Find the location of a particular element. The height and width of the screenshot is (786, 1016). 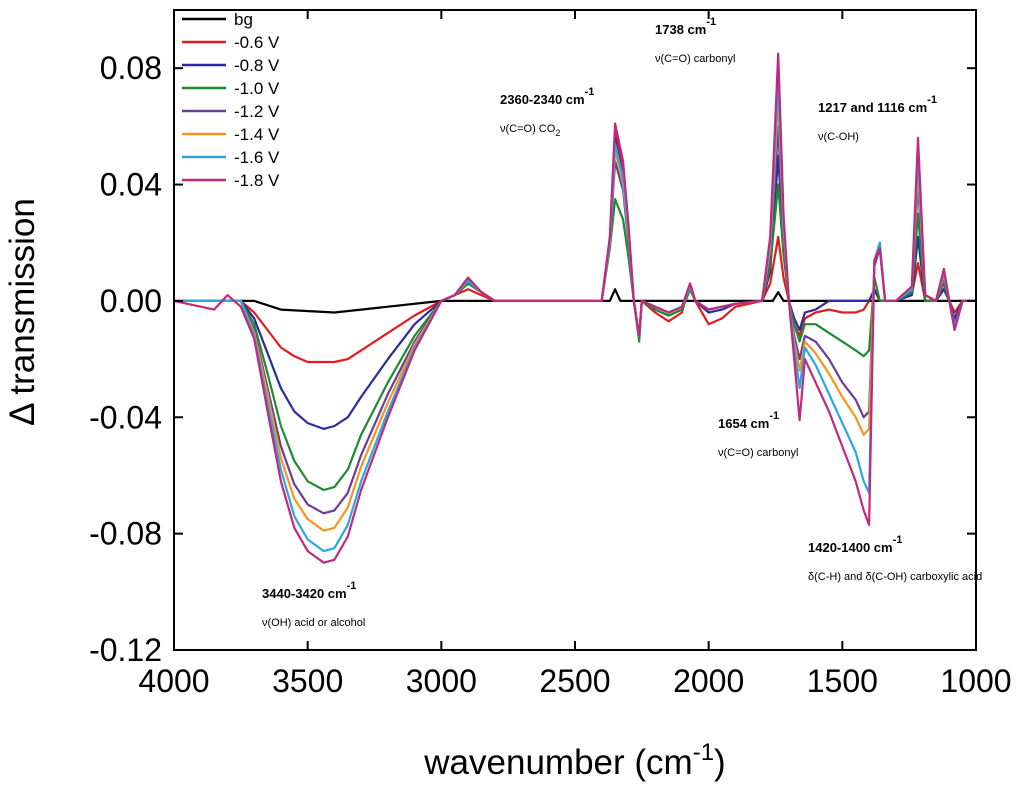

x-tick-label: 3000 is located at coordinates (441, 681).